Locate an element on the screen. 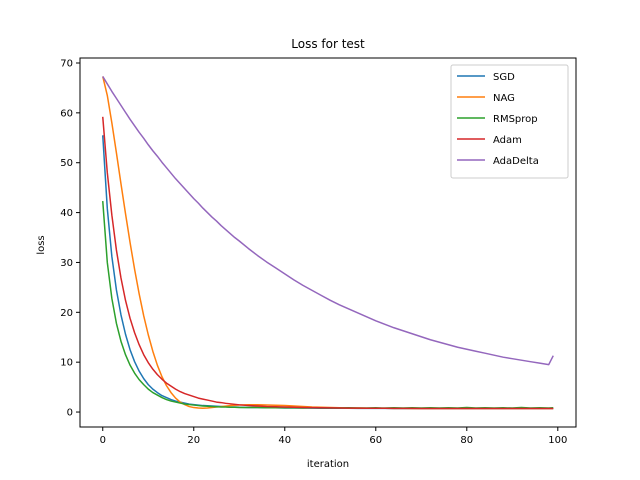  legend-label-adadelta: AdaDelta is located at coordinates (516, 161).